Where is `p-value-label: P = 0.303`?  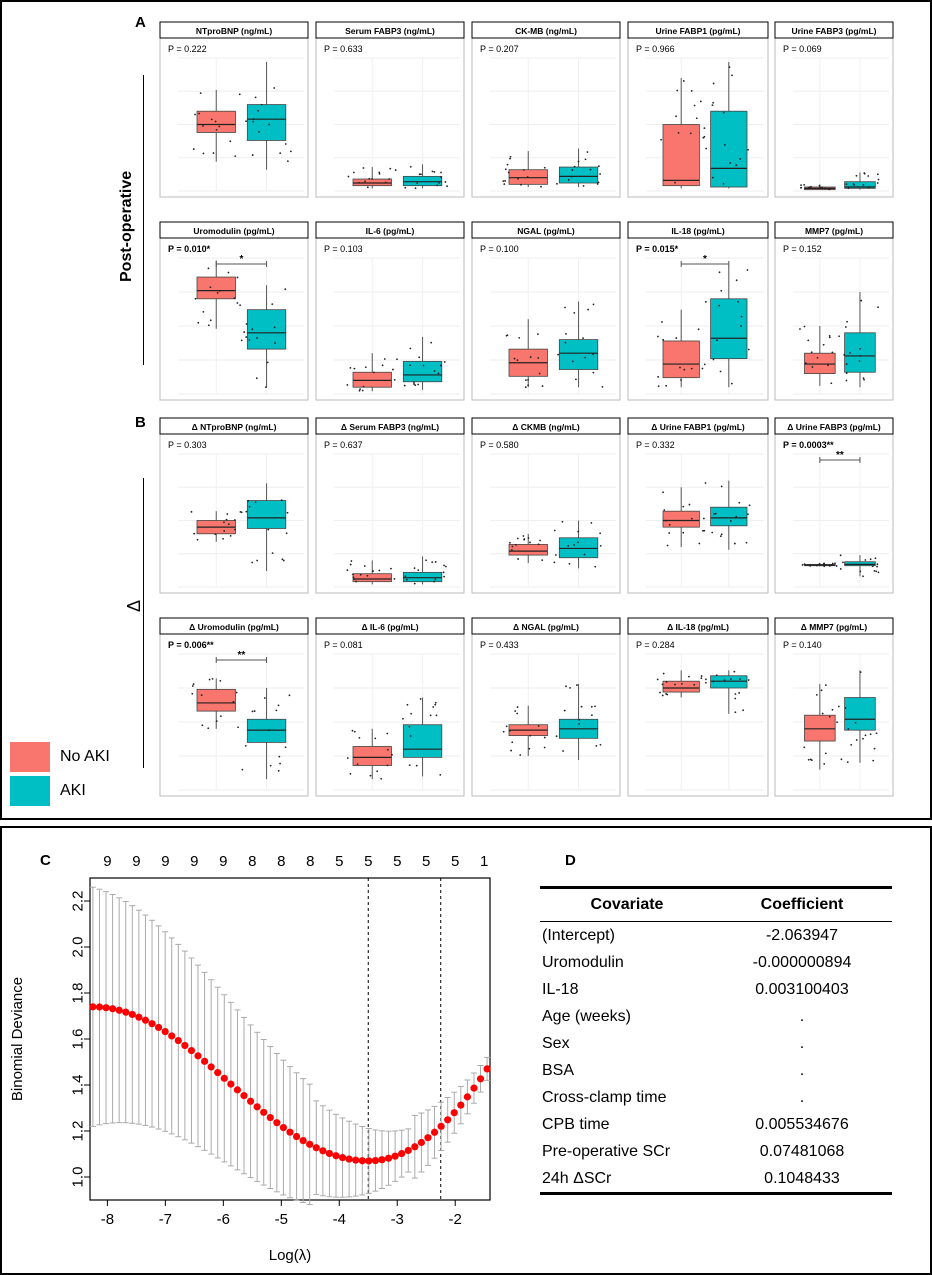
p-value-label: P = 0.303 is located at coordinates (187, 445).